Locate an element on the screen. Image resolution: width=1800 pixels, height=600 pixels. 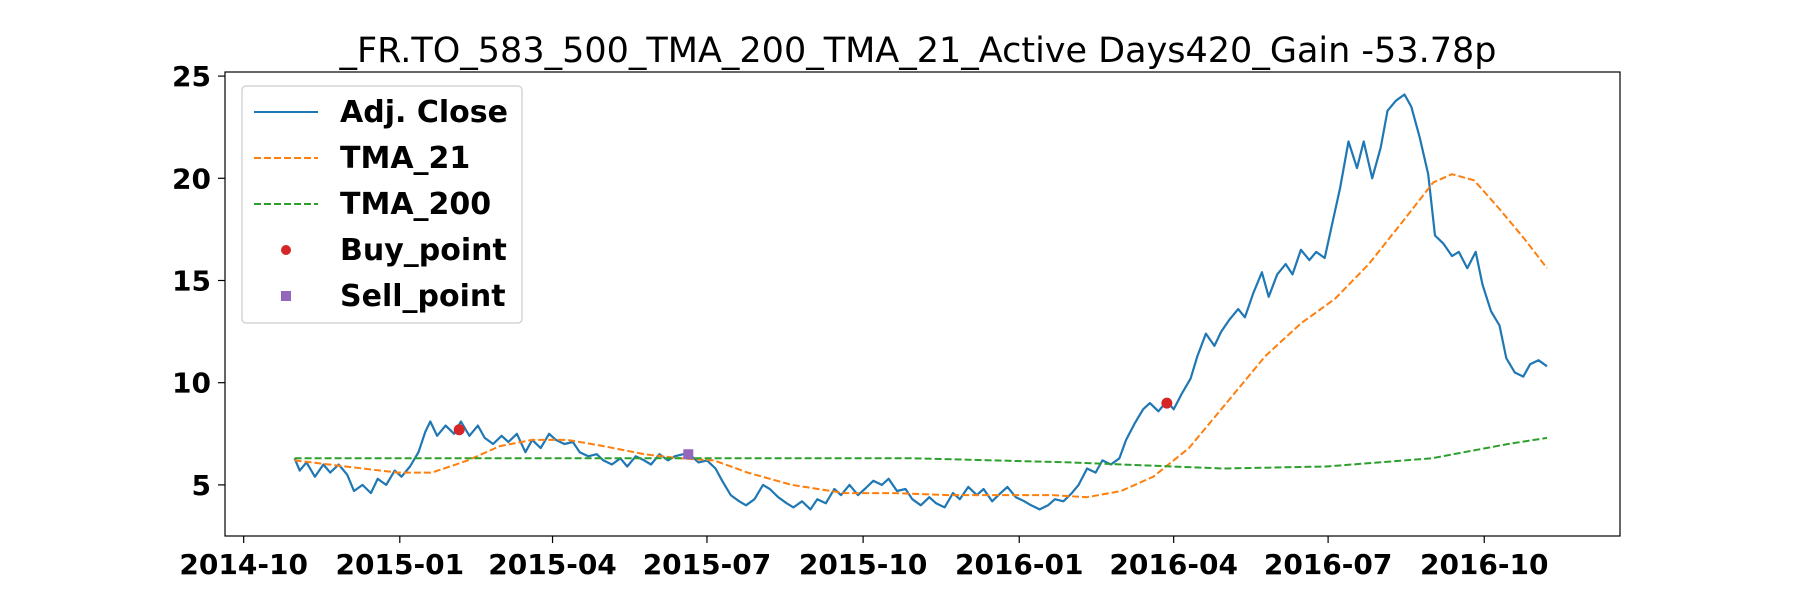
legend-item-adj-close: Adj. Close is located at coordinates (381, 112).